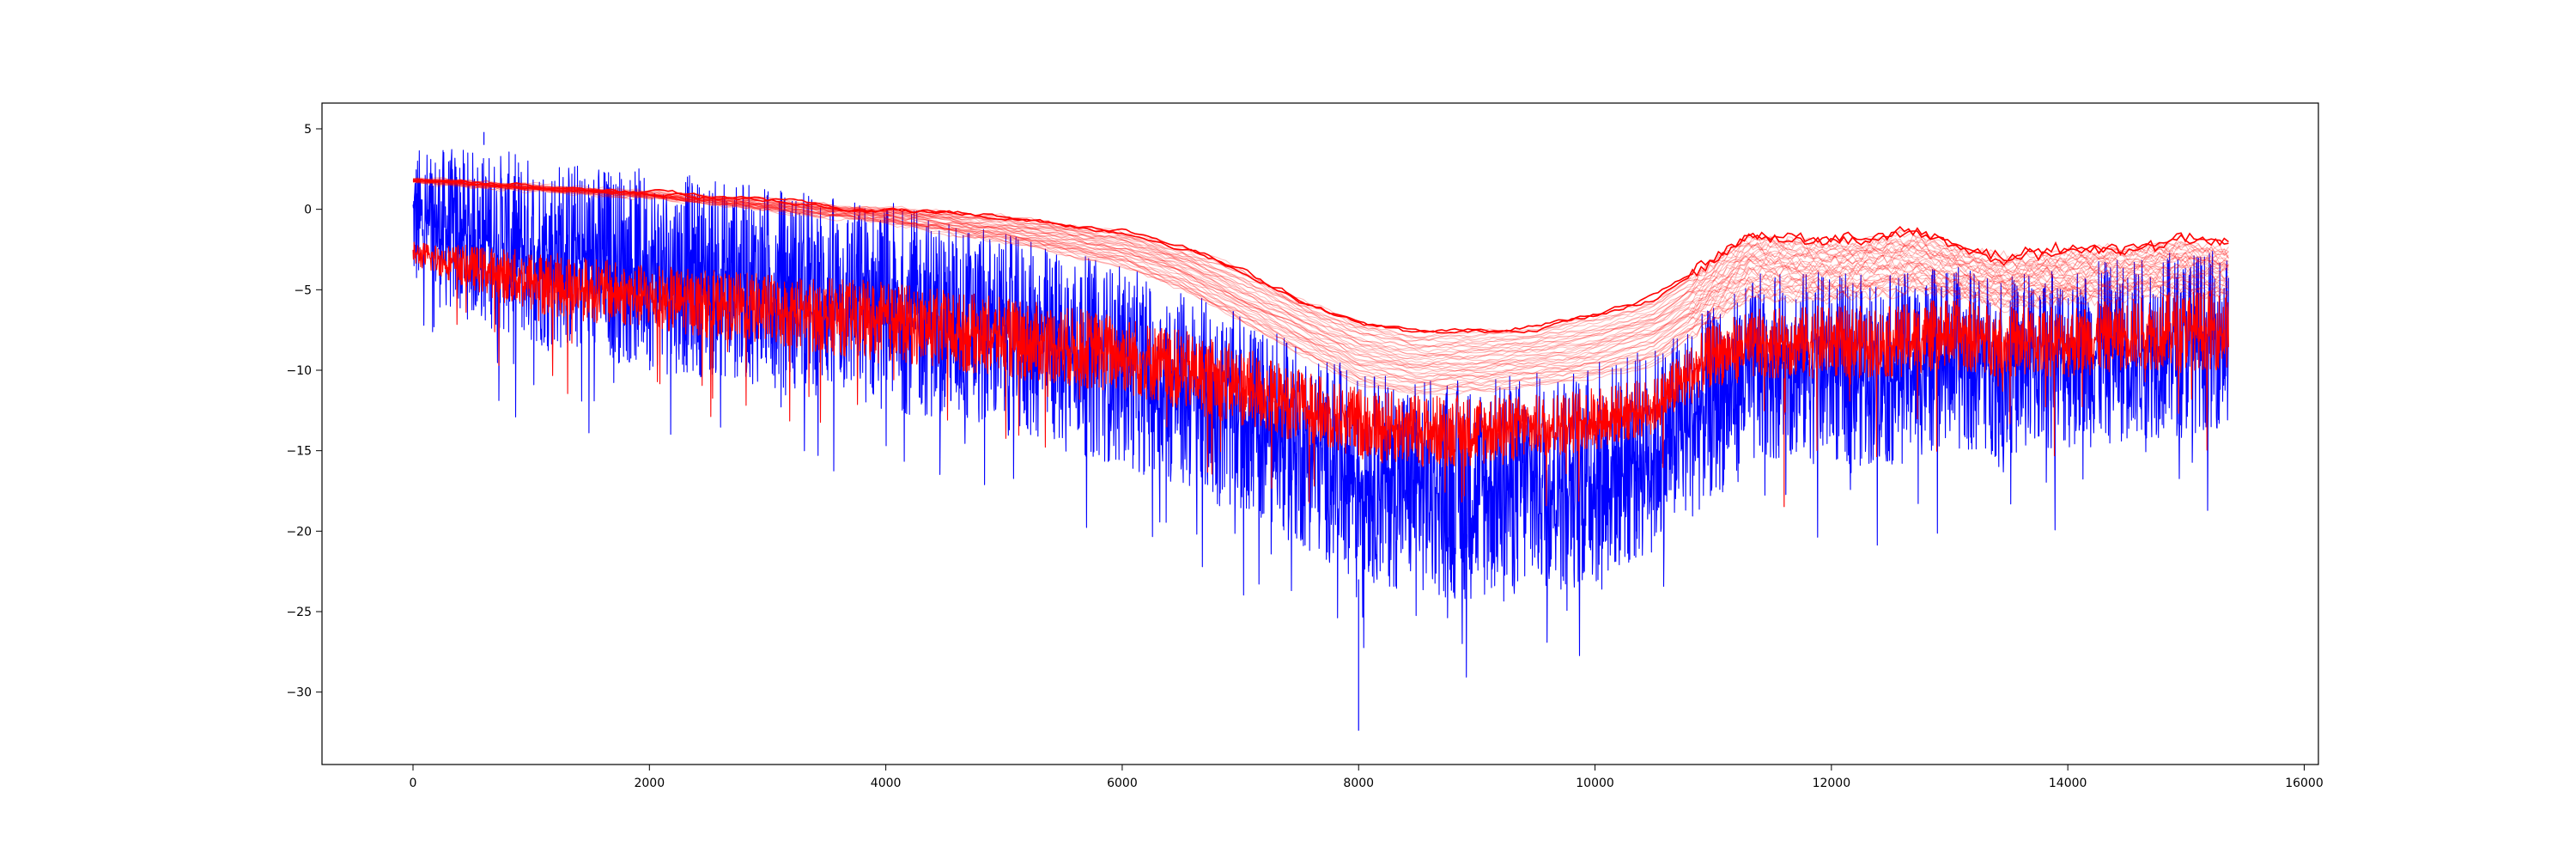 The height and width of the screenshot is (859, 2576). What do you see at coordinates (299, 532) in the screenshot?
I see `y-tick-label: −20` at bounding box center [299, 532].